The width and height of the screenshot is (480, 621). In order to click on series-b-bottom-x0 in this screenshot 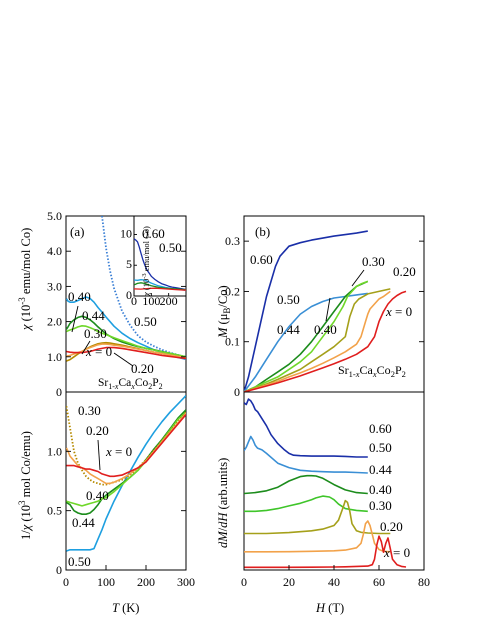, I will do `click(325, 552)`.